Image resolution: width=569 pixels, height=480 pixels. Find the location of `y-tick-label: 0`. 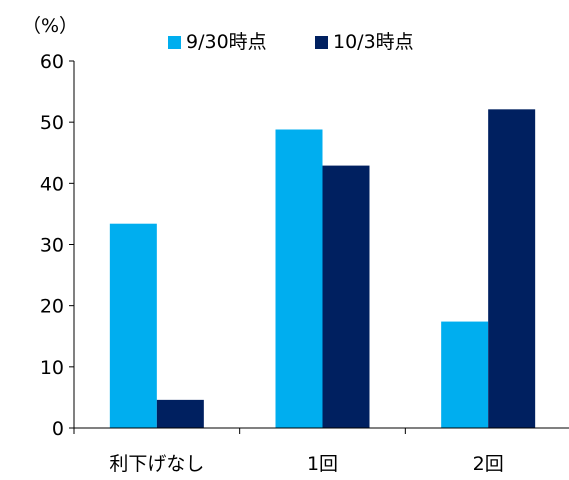

y-tick-label: 0 is located at coordinates (58, 429).